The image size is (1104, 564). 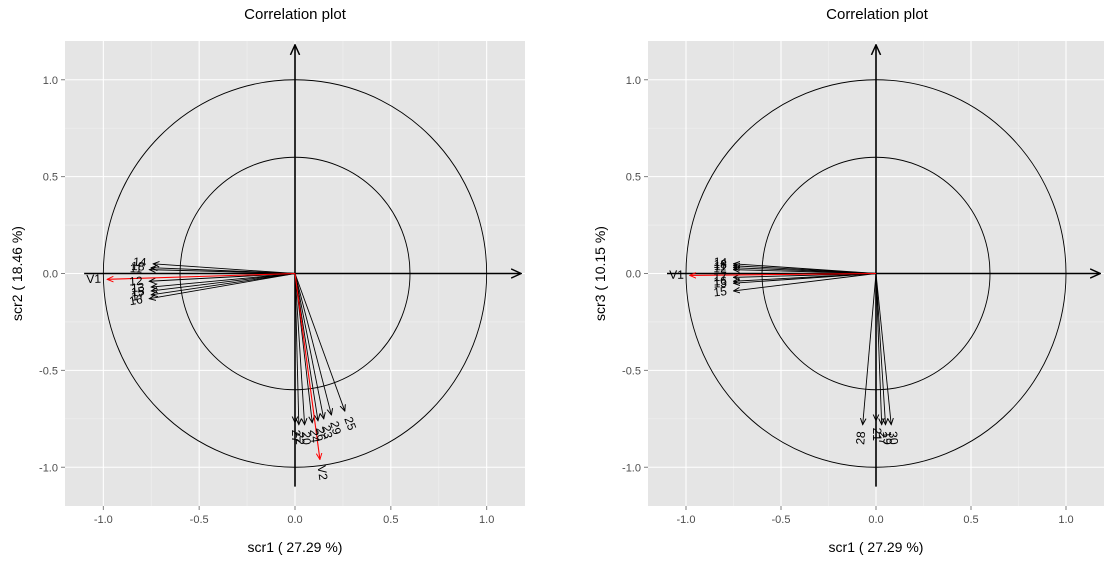 I want to click on variable-label: 19, so click(x=887, y=438).